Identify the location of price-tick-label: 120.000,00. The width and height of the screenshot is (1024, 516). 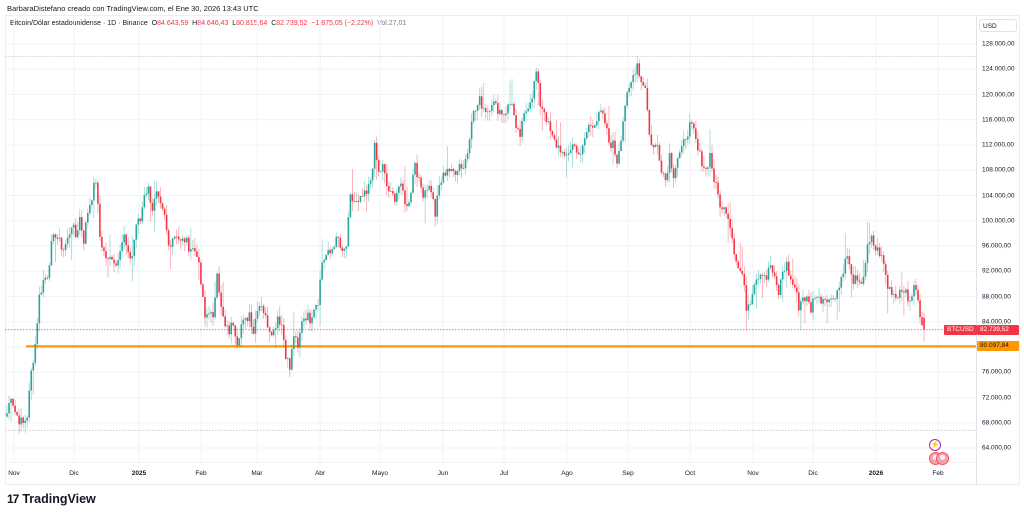
(998, 94).